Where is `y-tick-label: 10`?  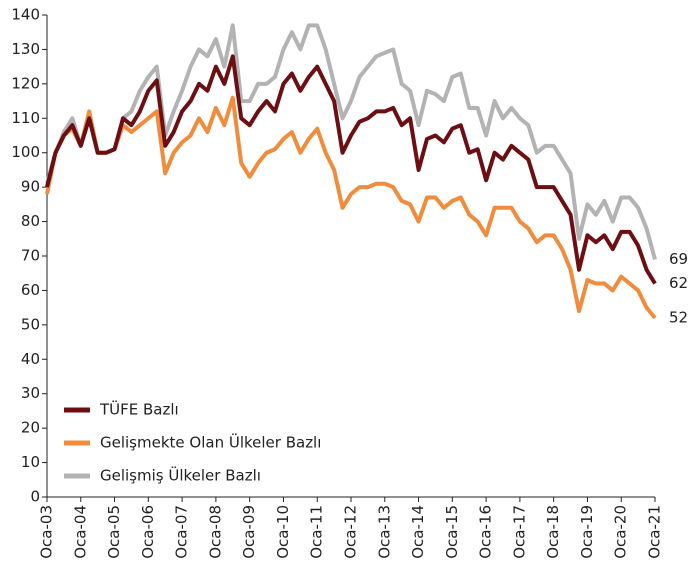
y-tick-label: 10 is located at coordinates (30, 462).